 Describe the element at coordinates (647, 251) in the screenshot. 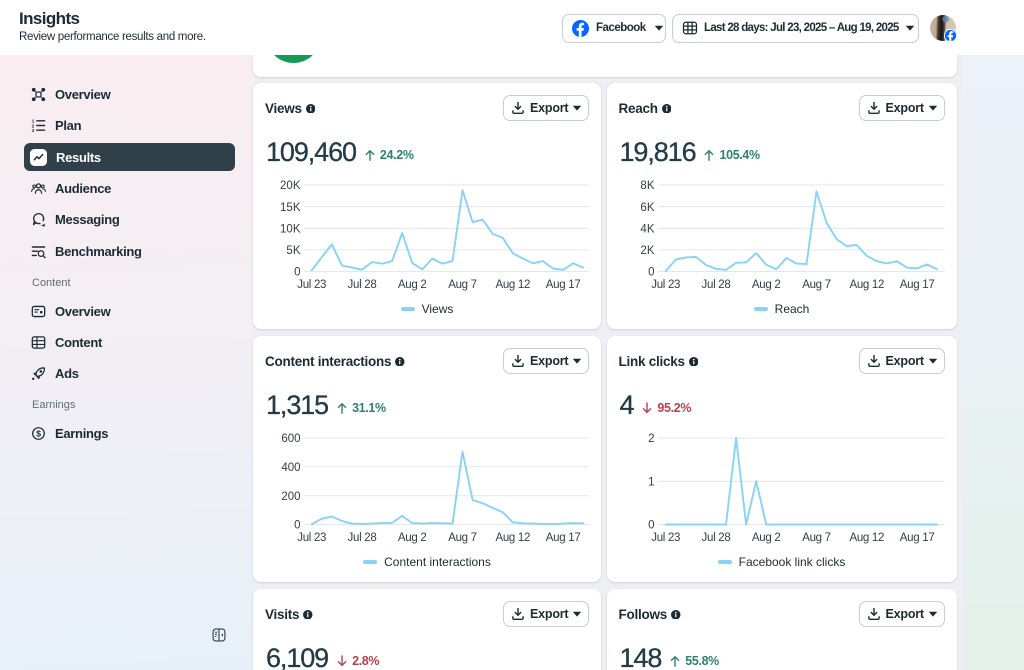

I see `svg-text: 2K` at that location.